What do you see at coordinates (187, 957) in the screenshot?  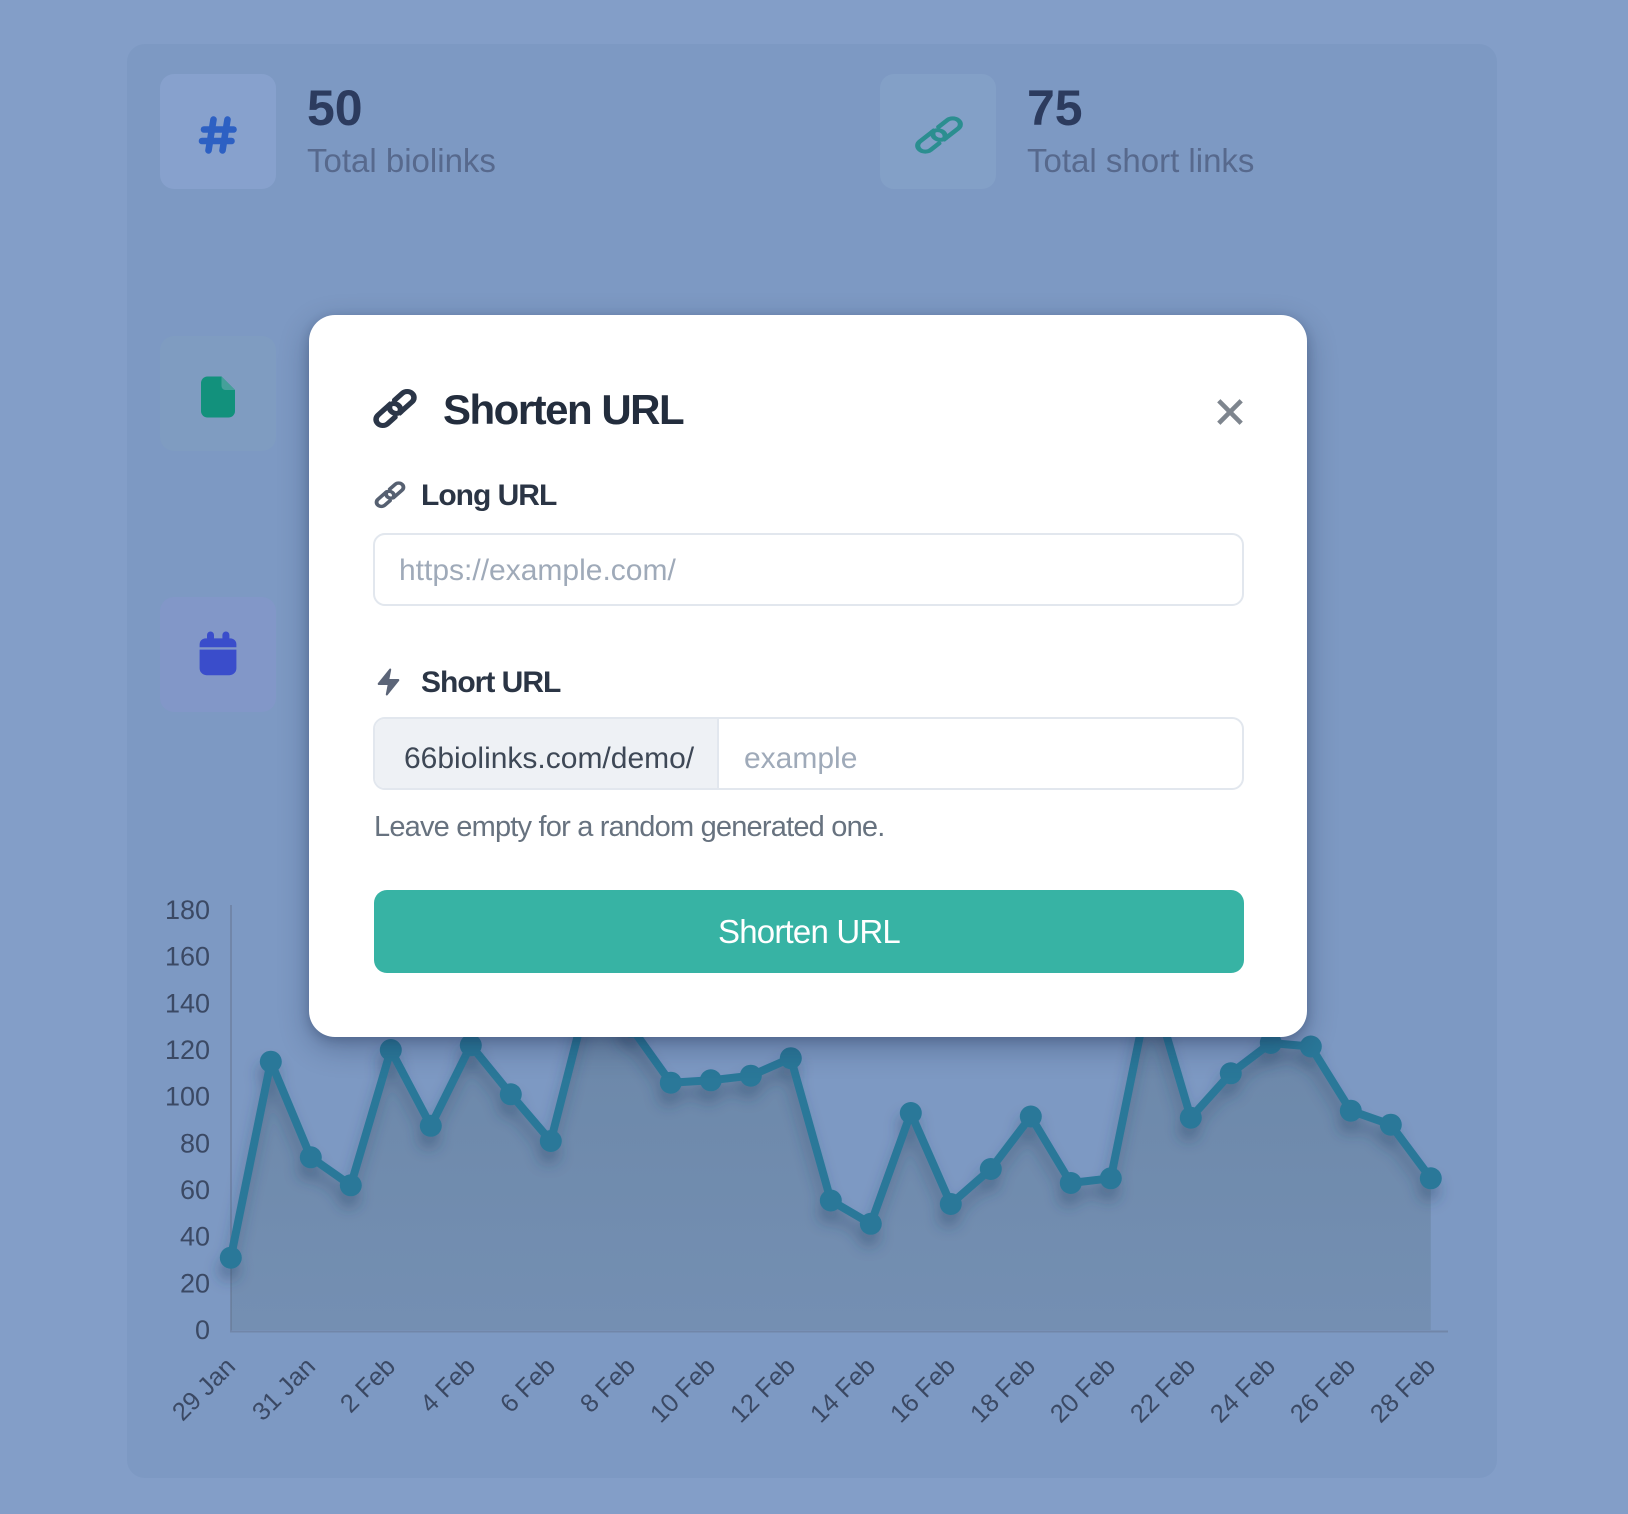 I see `svg-text: 160` at bounding box center [187, 957].